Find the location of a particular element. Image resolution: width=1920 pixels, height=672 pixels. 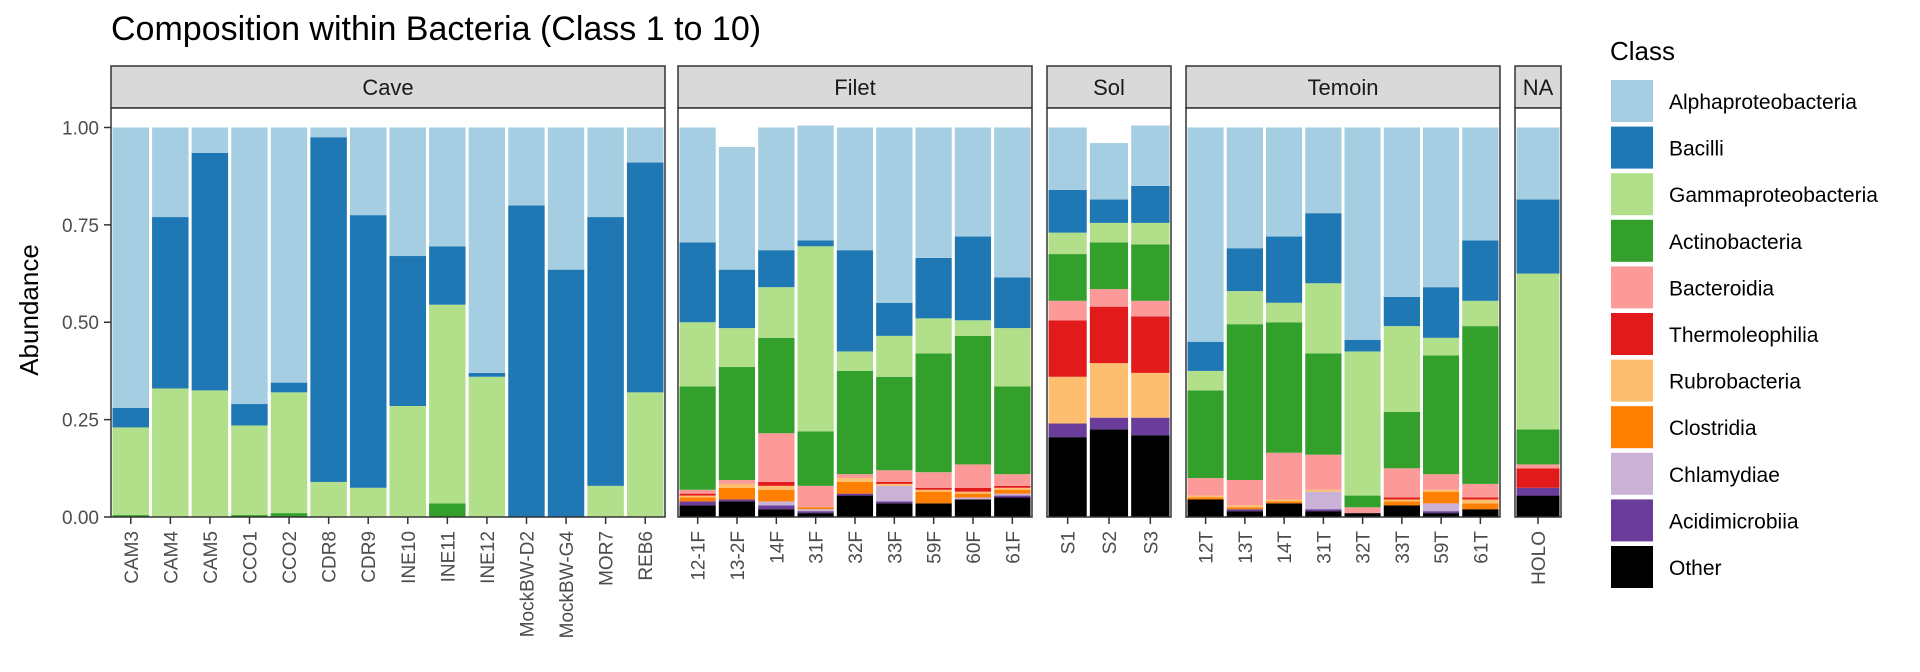

bar-14T is located at coordinates (1284, 322).